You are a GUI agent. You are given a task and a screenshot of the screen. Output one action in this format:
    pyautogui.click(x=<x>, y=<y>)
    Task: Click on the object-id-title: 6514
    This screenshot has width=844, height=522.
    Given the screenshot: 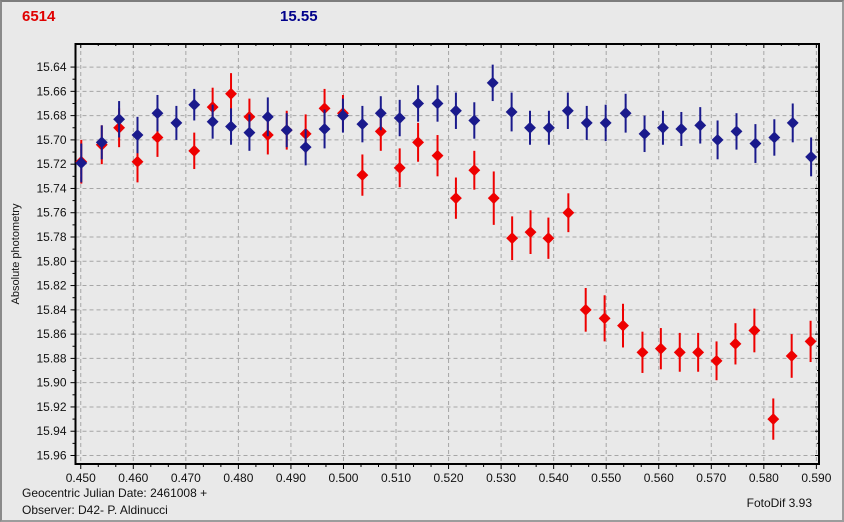 What is the action you would take?
    pyautogui.click(x=39, y=16)
    